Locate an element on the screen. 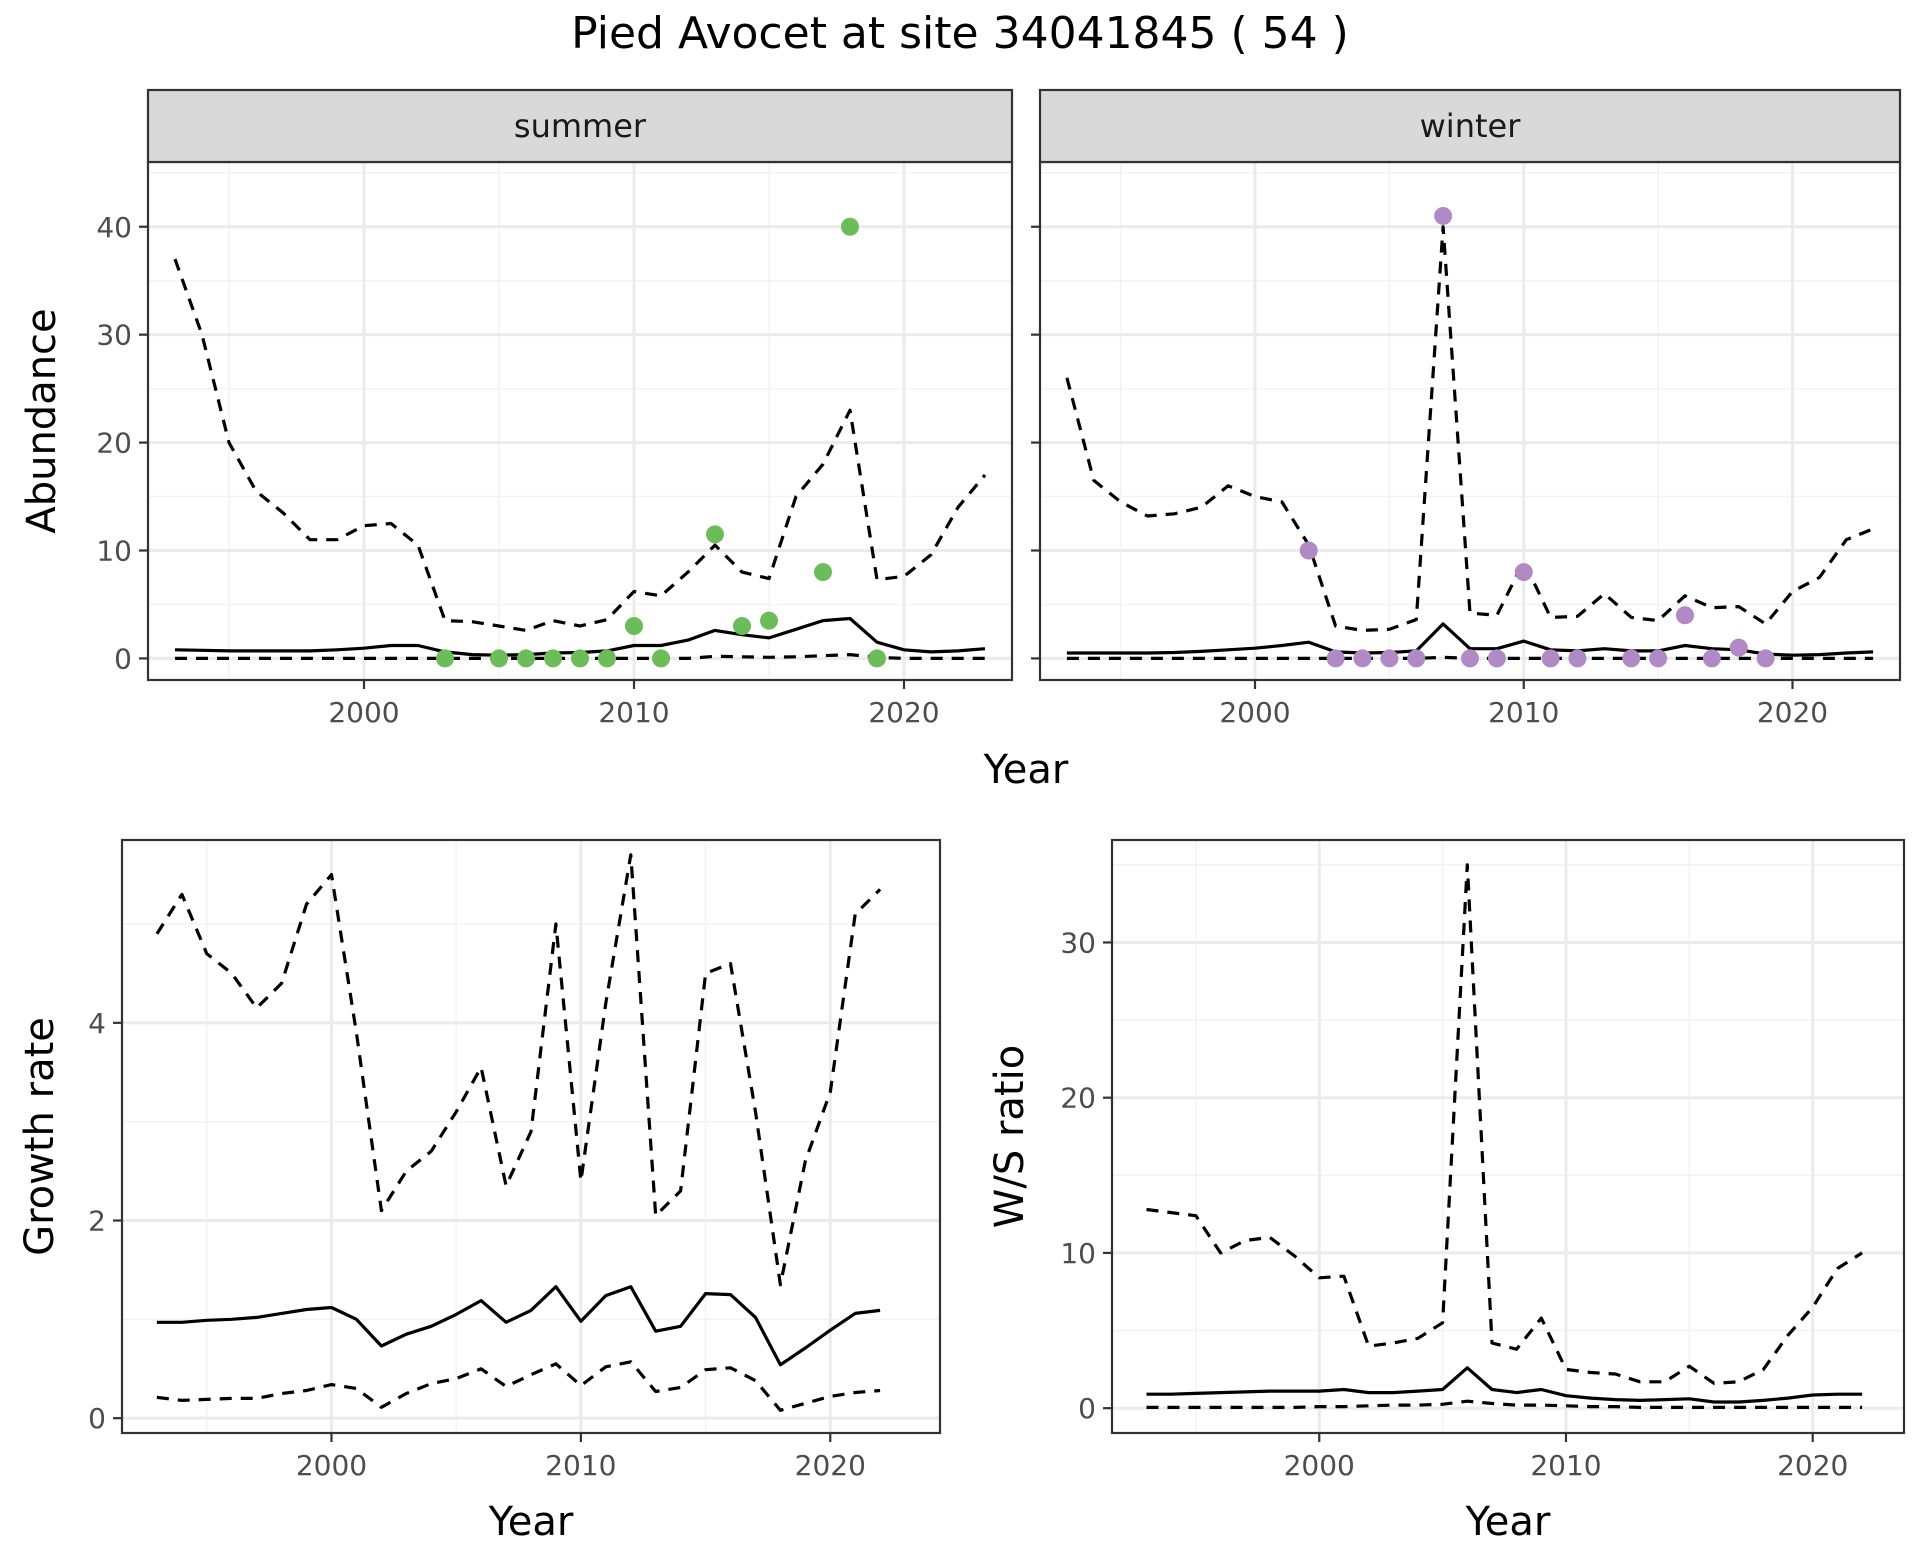  facet-strip-label: winter is located at coordinates (1471, 126).